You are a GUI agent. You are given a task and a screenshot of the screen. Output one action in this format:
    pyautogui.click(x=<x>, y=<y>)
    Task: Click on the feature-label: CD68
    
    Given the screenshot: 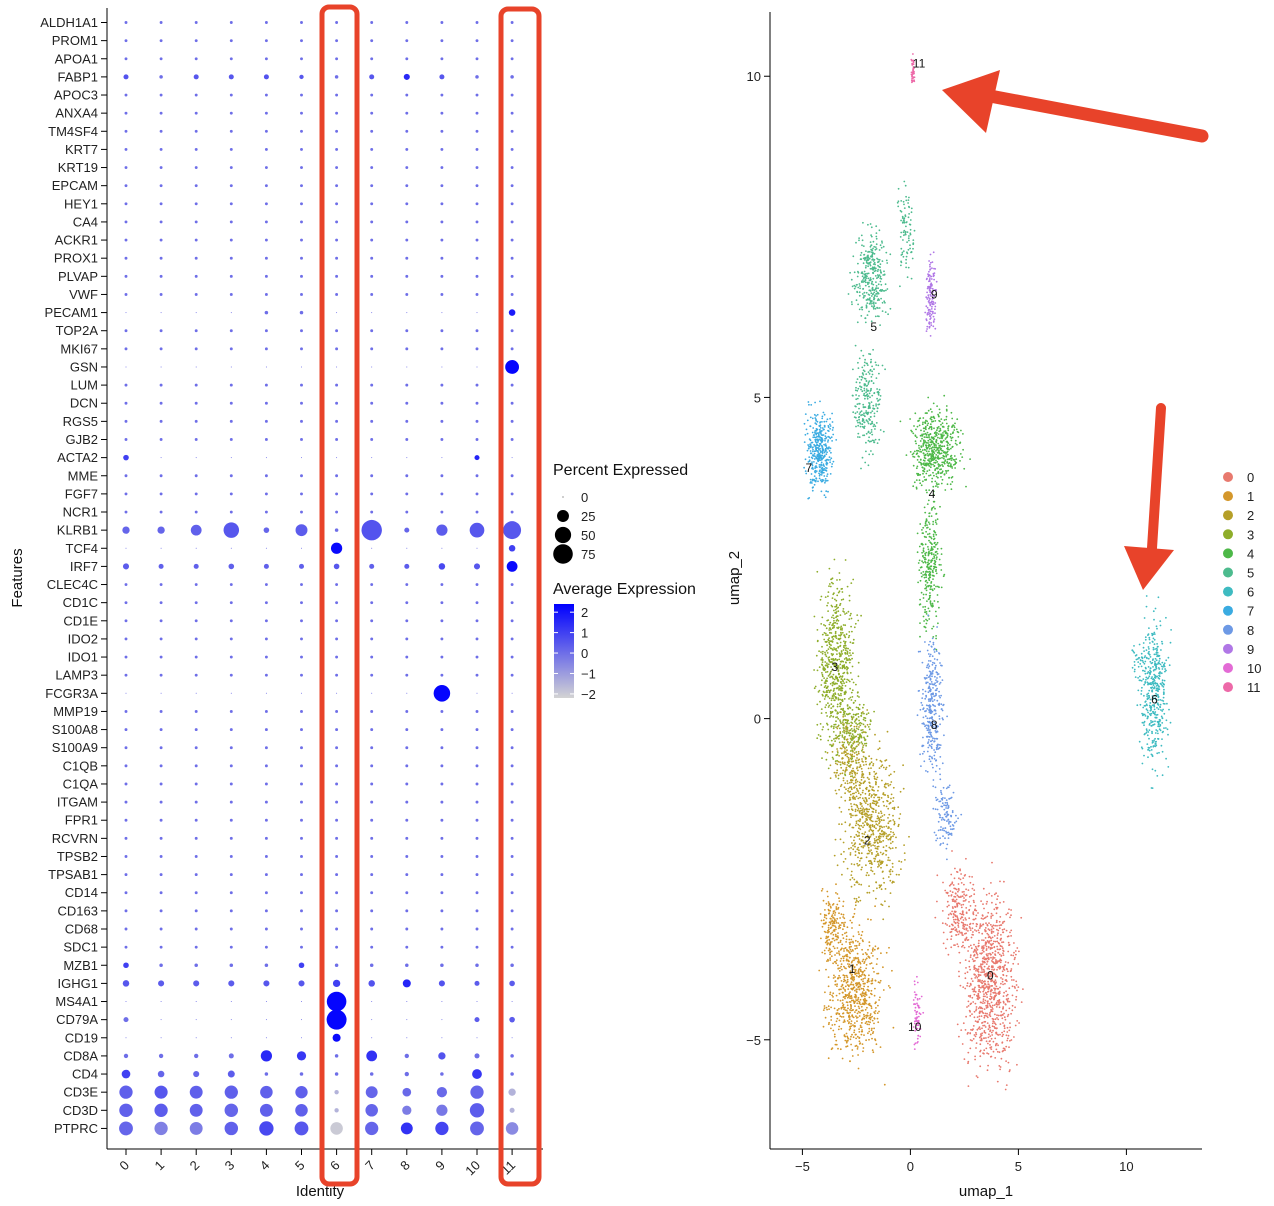 What is the action you would take?
    pyautogui.click(x=81, y=929)
    